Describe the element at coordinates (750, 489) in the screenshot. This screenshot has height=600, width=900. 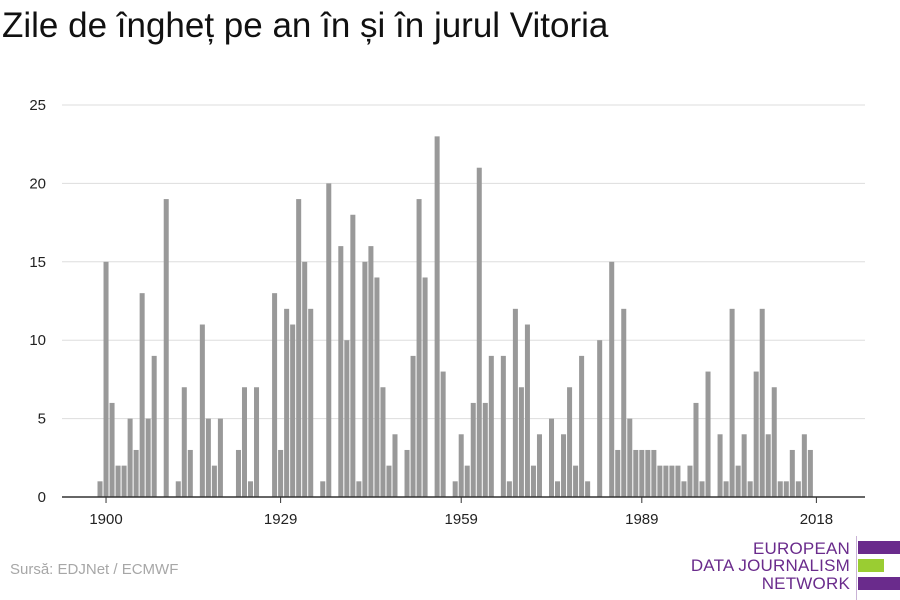
I see `bar-2007` at that location.